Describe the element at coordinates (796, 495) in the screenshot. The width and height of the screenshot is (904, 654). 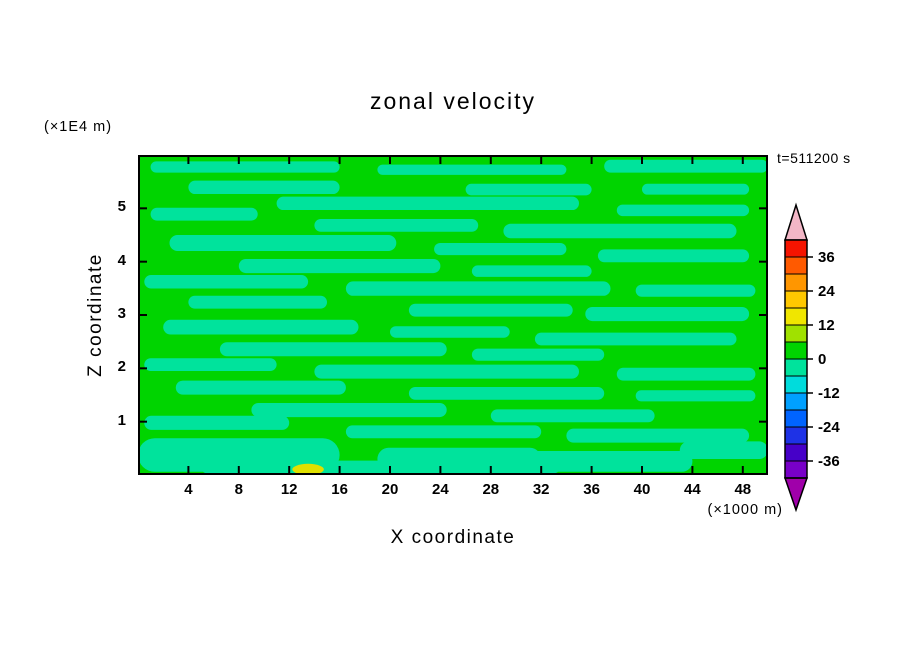
I see `colorbar-bottom-arrow` at that location.